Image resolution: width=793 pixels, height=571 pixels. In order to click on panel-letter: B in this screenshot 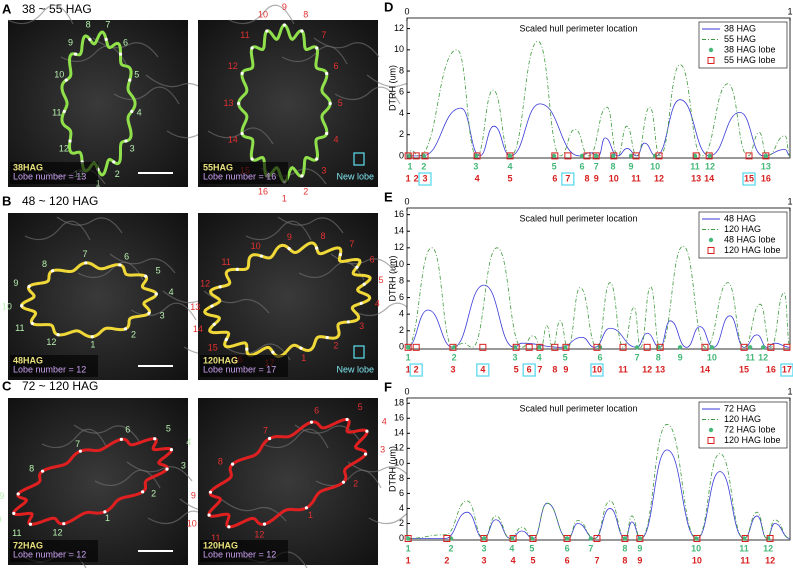, I will do `click(6, 200)`.